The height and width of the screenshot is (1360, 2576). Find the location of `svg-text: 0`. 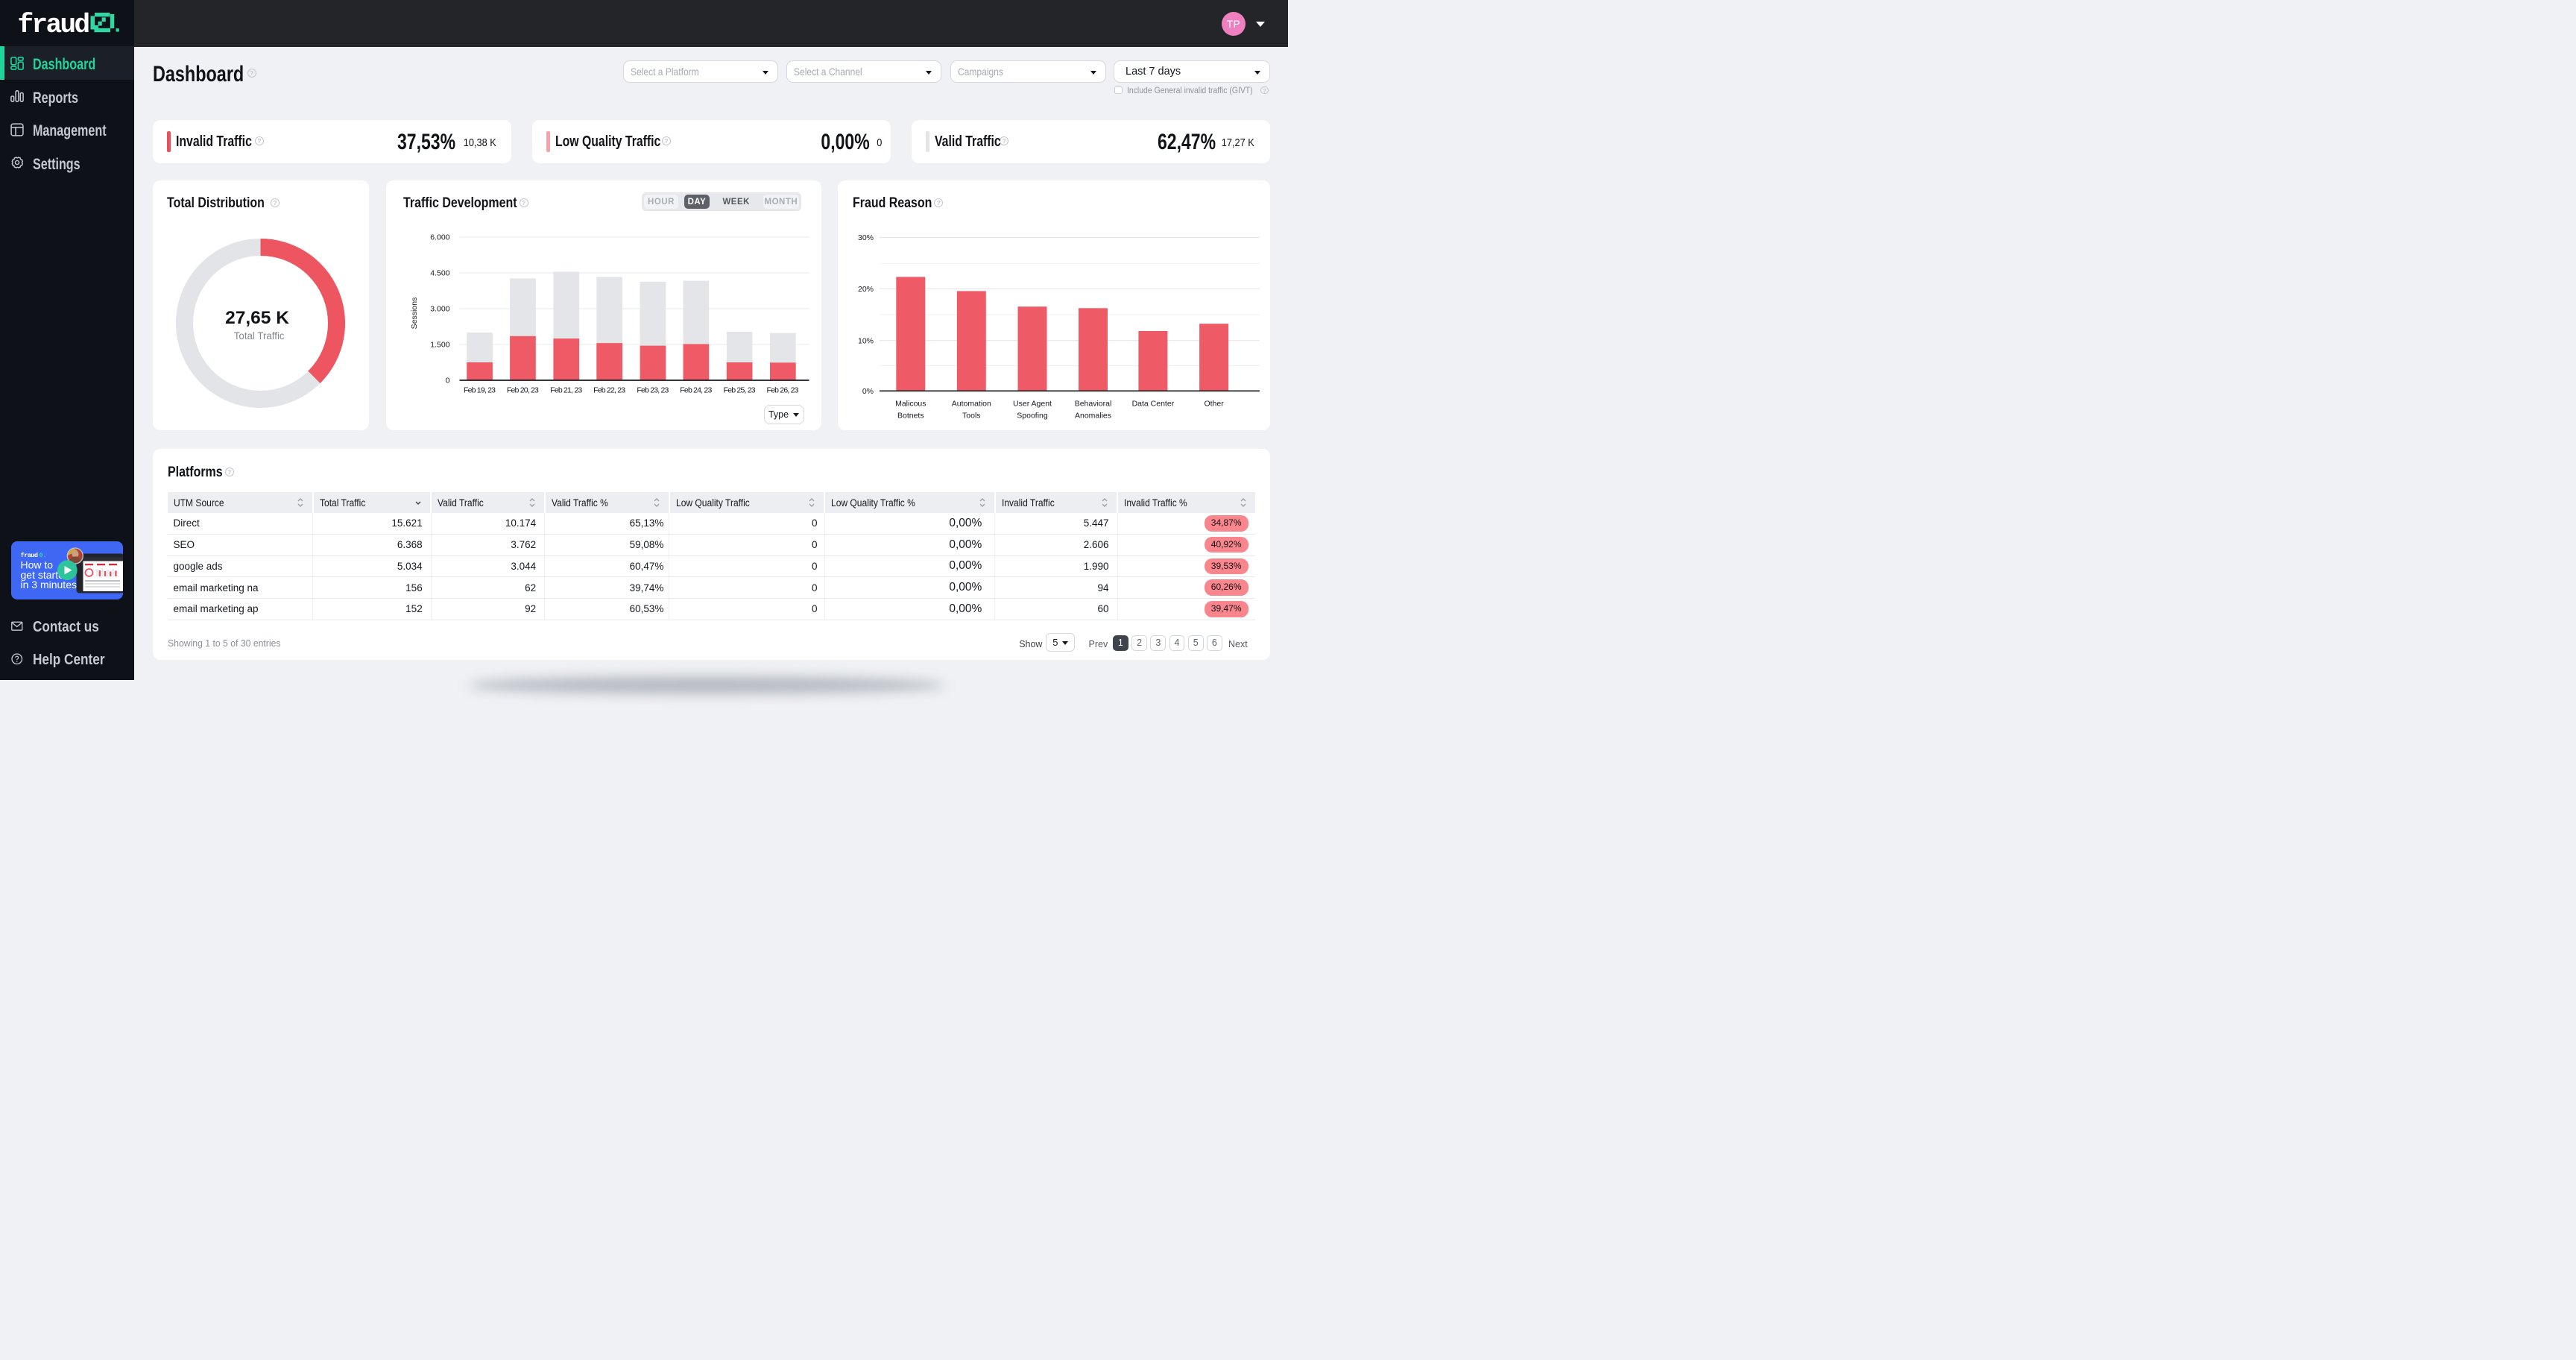

svg-text: 0 is located at coordinates (447, 381).